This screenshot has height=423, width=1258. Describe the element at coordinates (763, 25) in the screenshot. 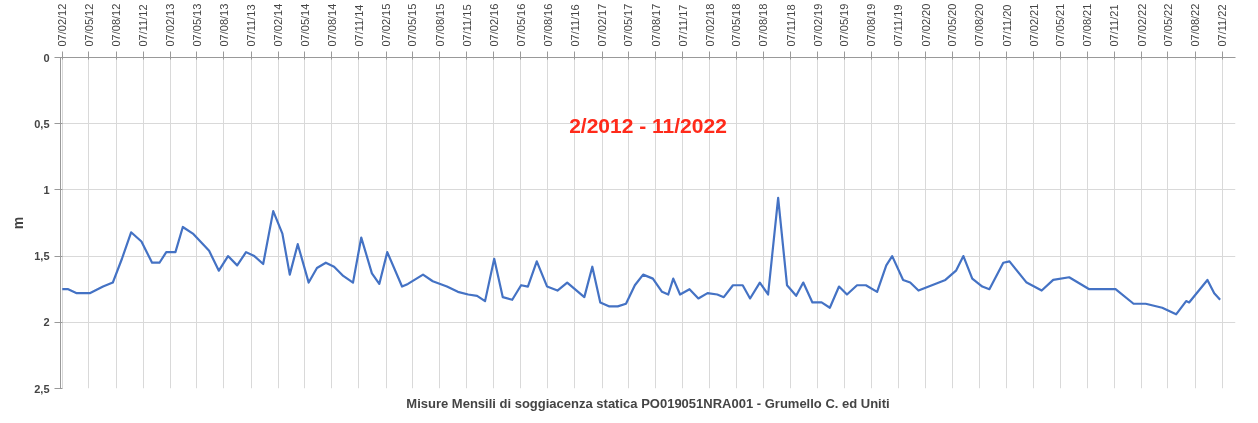

I see `x-tick-label: 07/08/18` at that location.